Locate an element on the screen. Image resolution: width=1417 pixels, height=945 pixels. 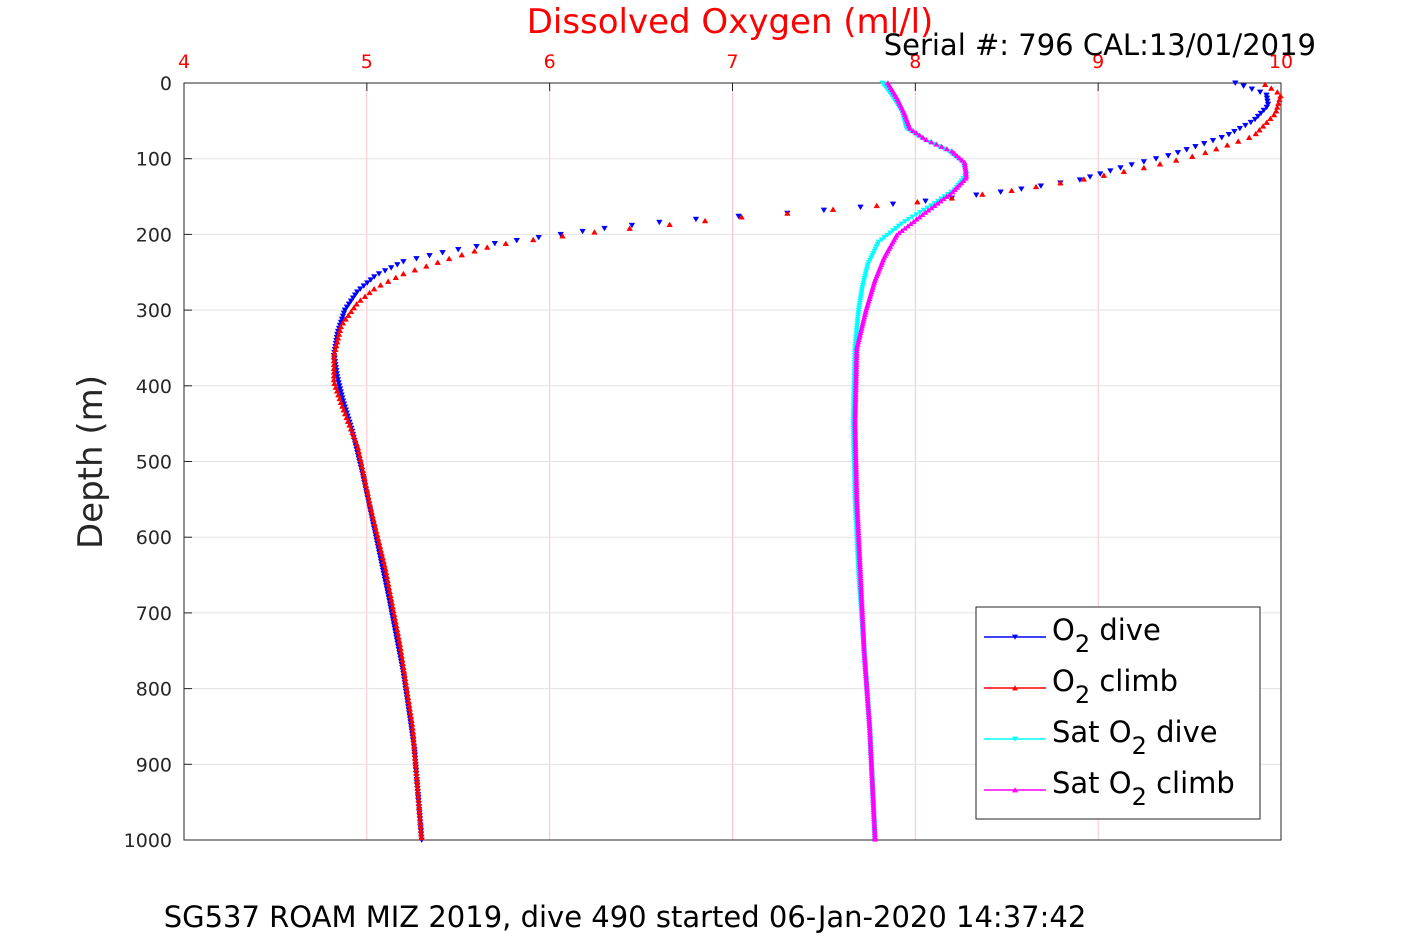
y-tick-label: 1000 is located at coordinates (148, 841).